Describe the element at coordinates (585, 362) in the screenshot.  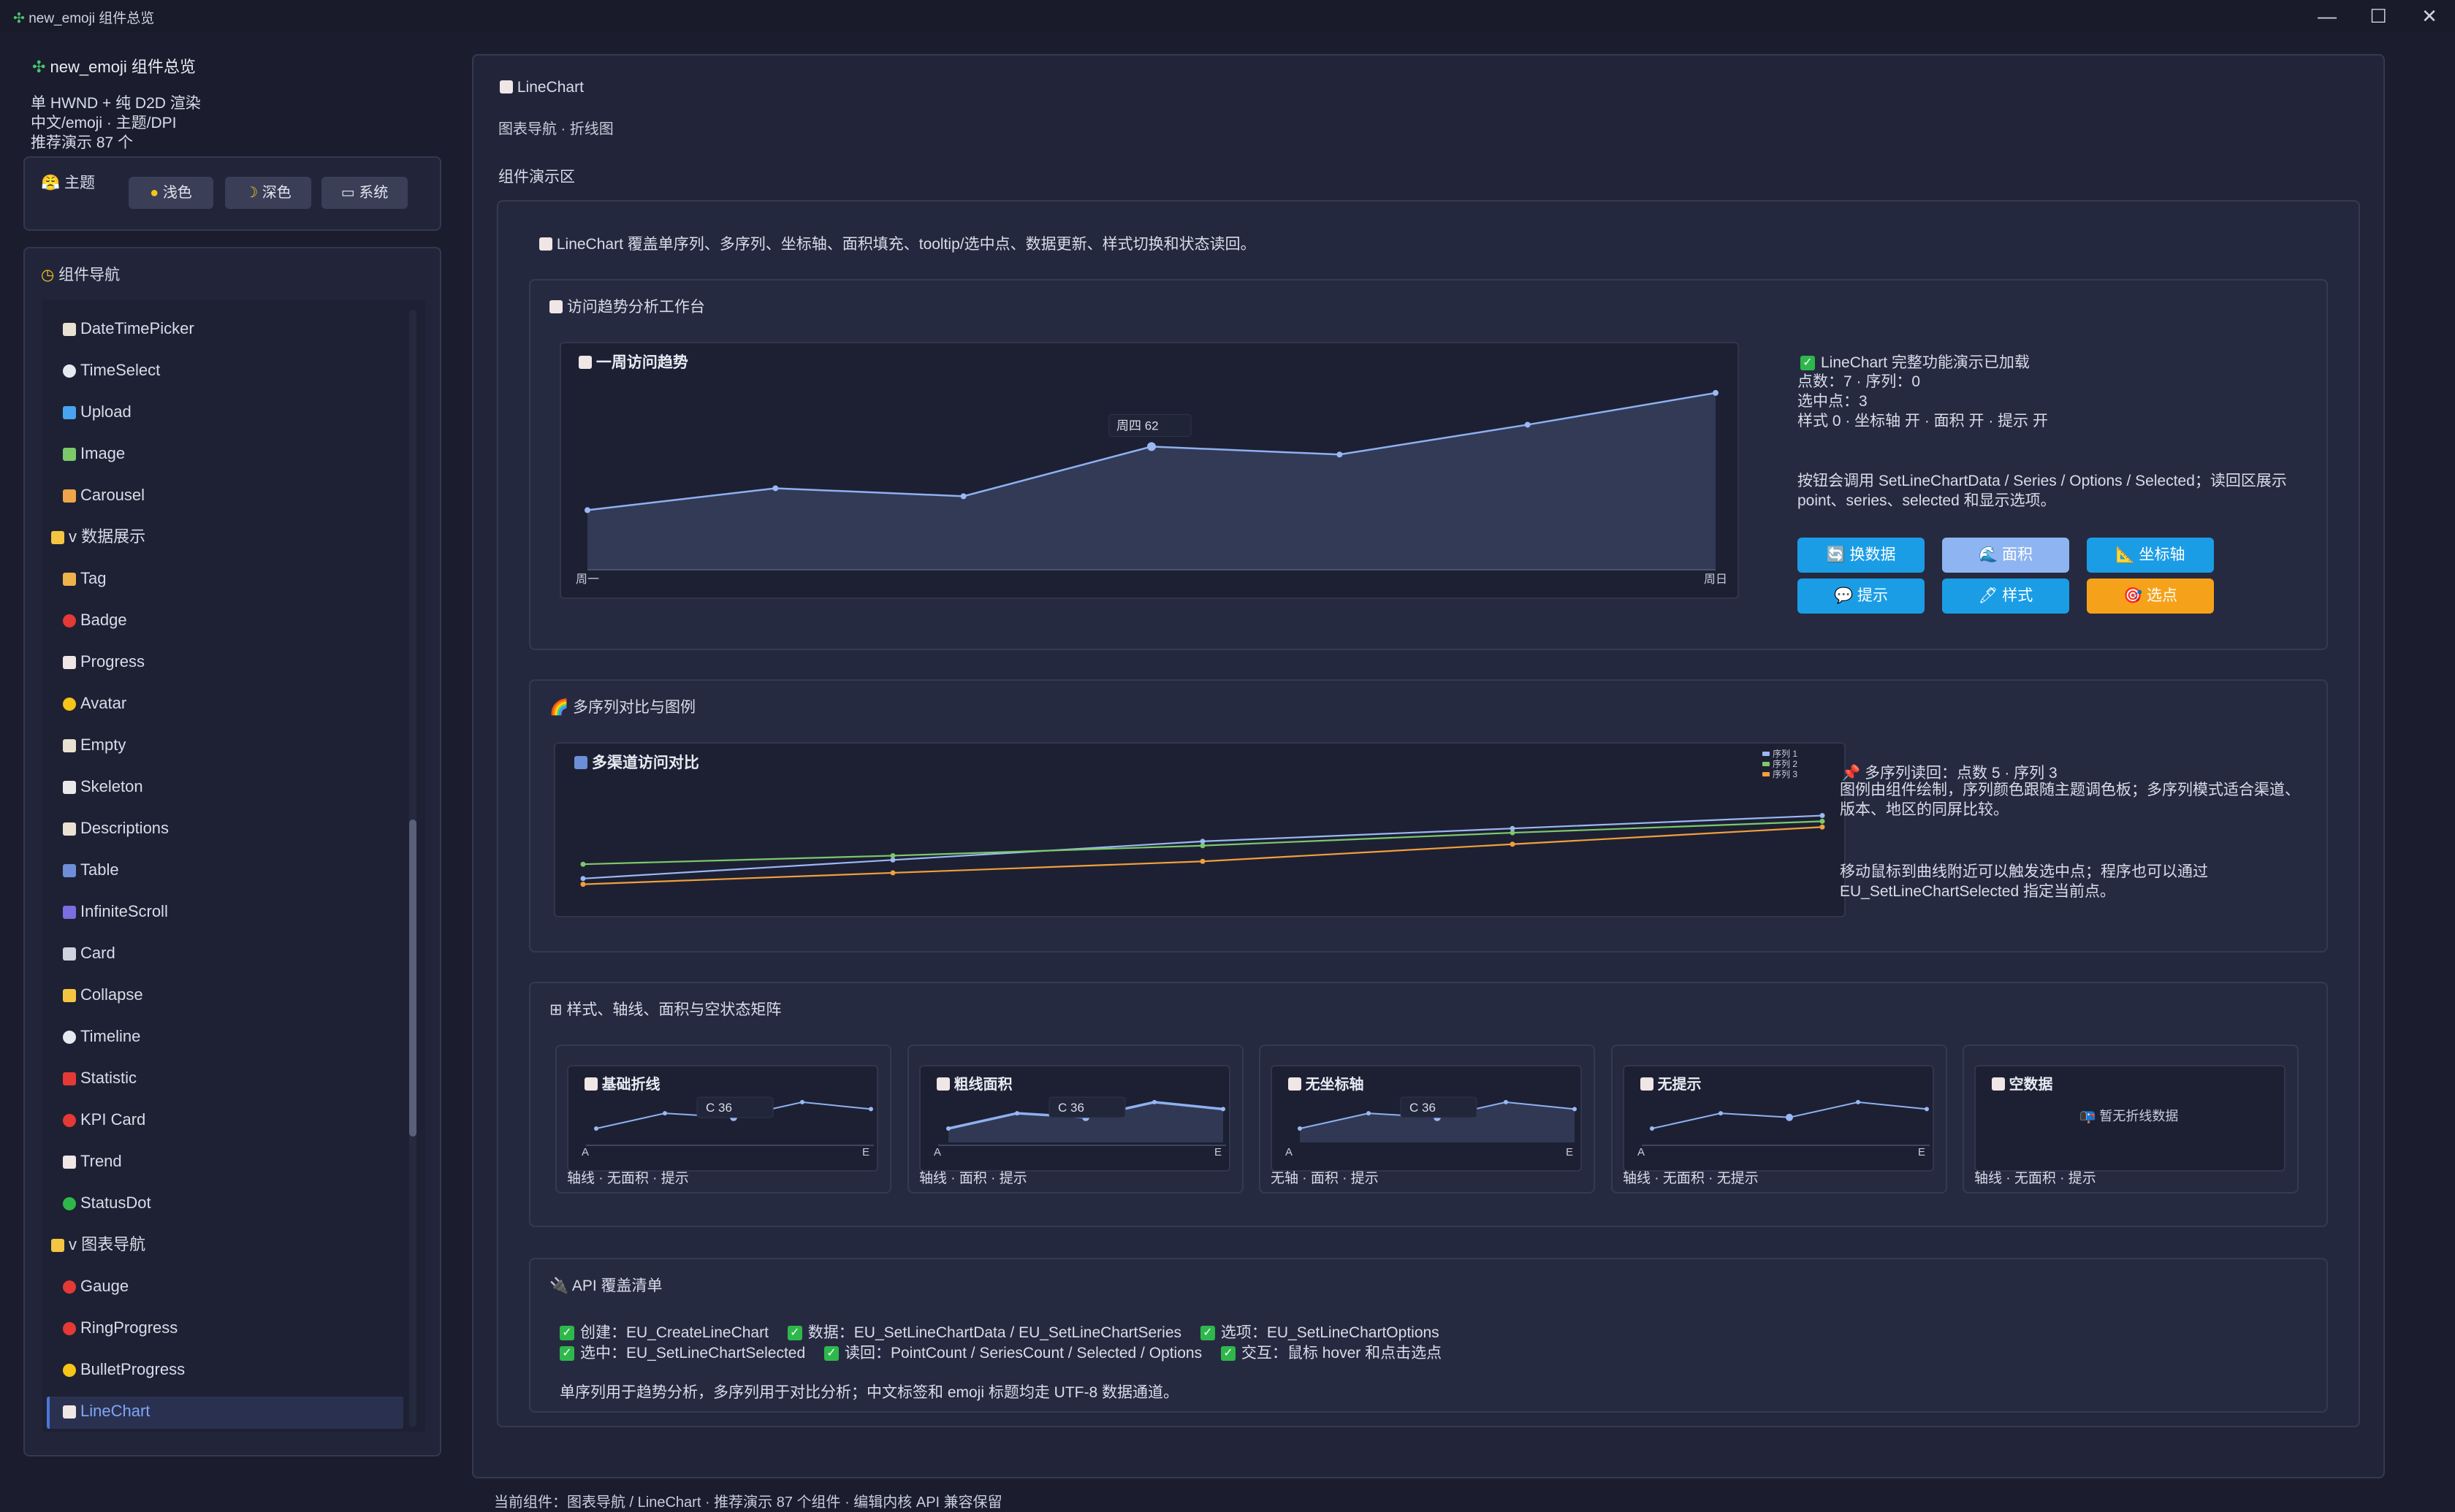
I see `linechart-icon` at that location.